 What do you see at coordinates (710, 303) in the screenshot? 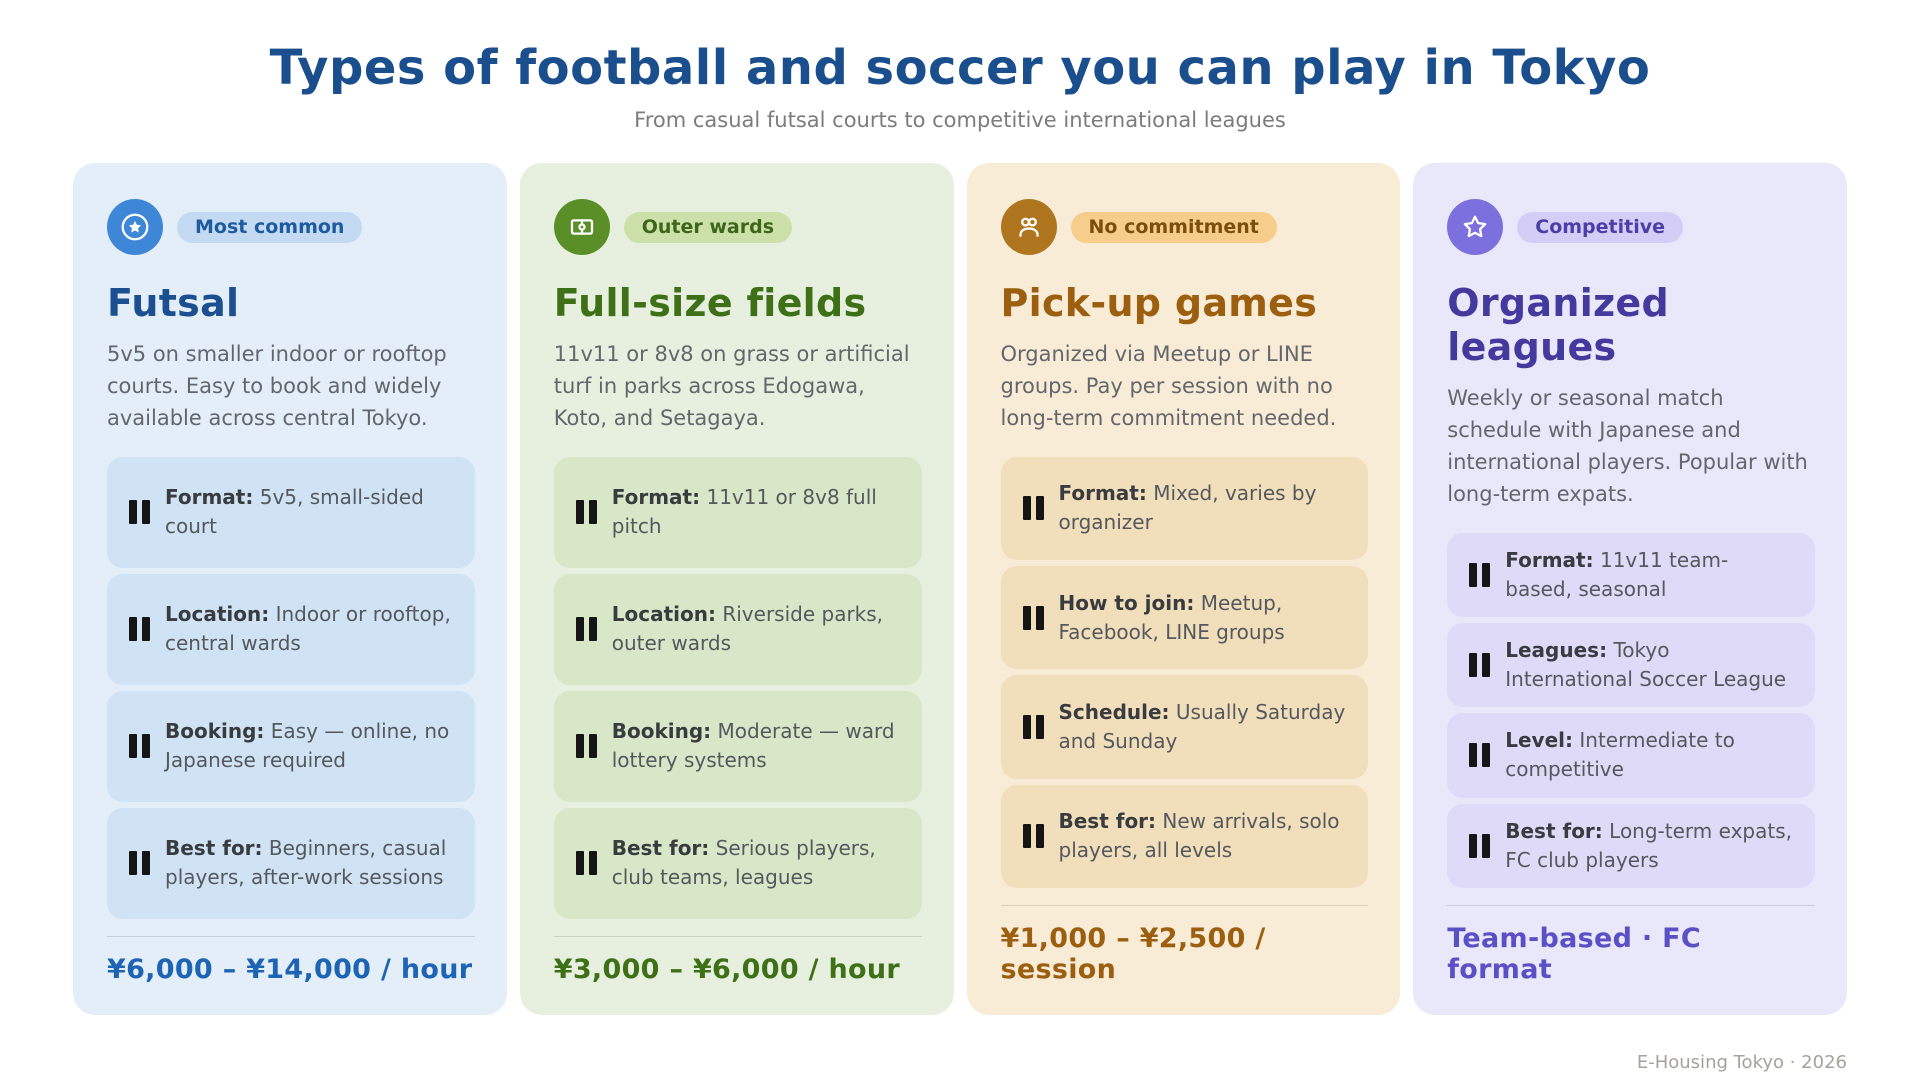
I see `card-title: Full-size fields` at bounding box center [710, 303].